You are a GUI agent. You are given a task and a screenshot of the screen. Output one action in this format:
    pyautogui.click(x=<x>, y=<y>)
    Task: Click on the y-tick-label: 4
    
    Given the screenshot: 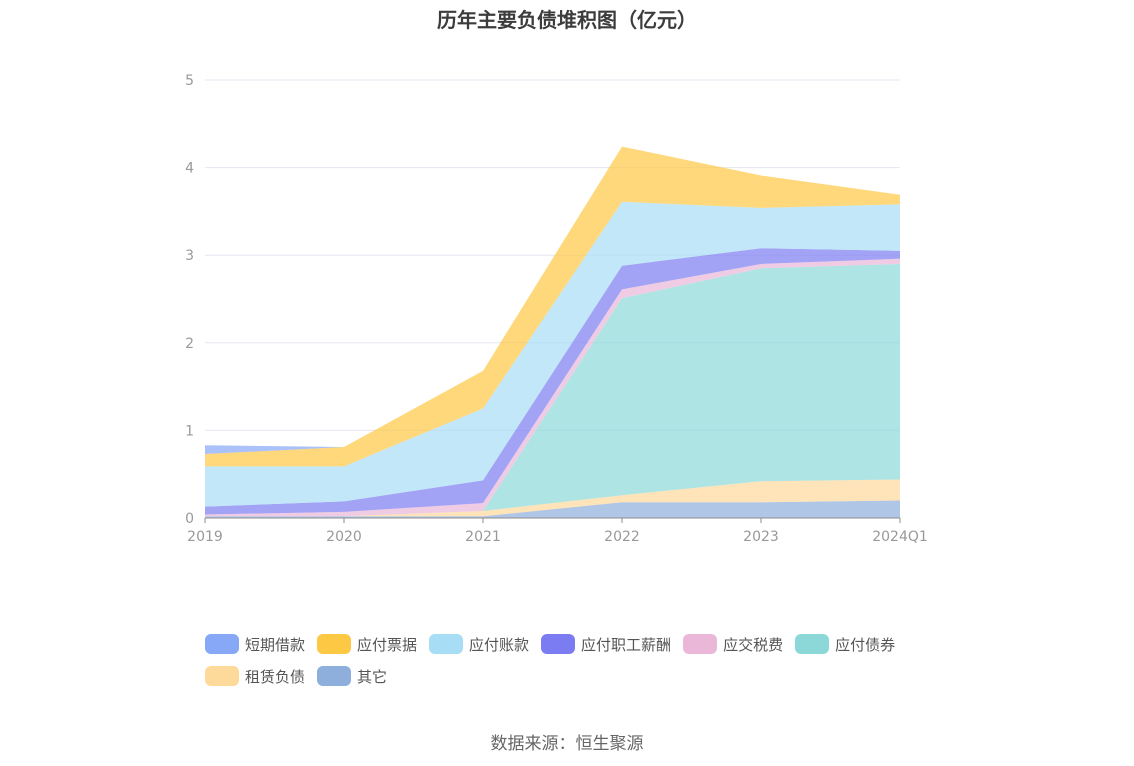 What is the action you would take?
    pyautogui.click(x=189, y=169)
    